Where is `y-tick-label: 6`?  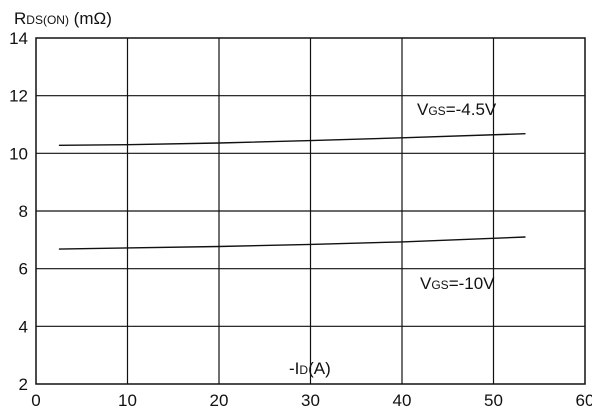 y-tick-label: 6 is located at coordinates (23, 269).